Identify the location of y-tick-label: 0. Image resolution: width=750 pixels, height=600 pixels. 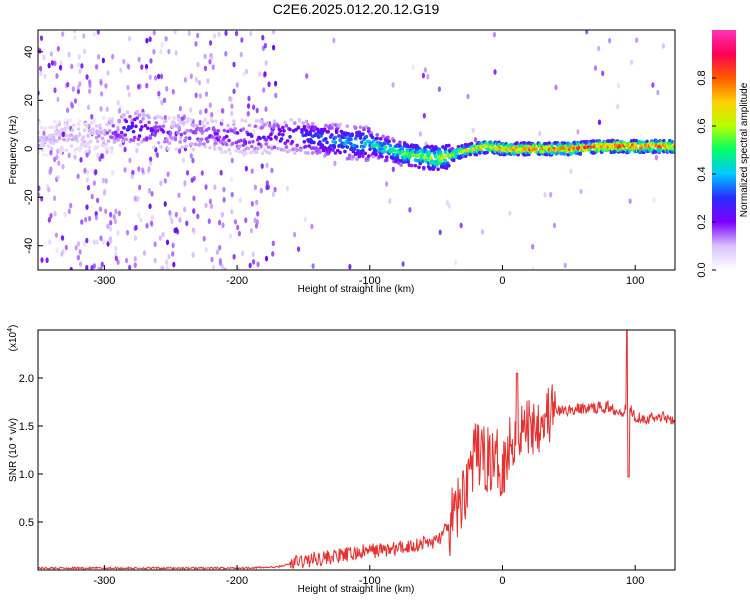
(29, 149).